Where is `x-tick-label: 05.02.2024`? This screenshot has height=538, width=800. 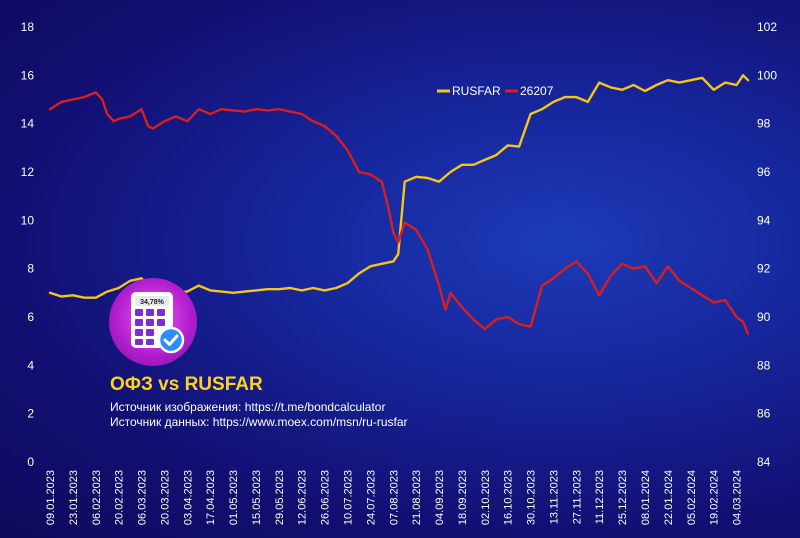
x-tick-label: 05.02.2024 is located at coordinates (692, 497).